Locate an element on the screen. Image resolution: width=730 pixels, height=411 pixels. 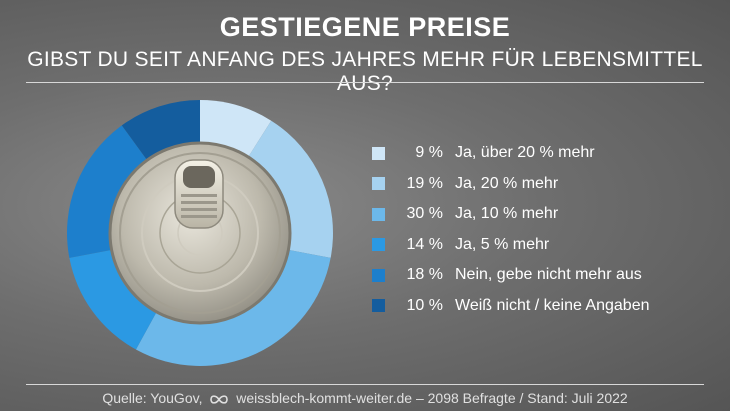
legend-item: 9 % Ja, über 20 % mehr is located at coordinates (511, 153).